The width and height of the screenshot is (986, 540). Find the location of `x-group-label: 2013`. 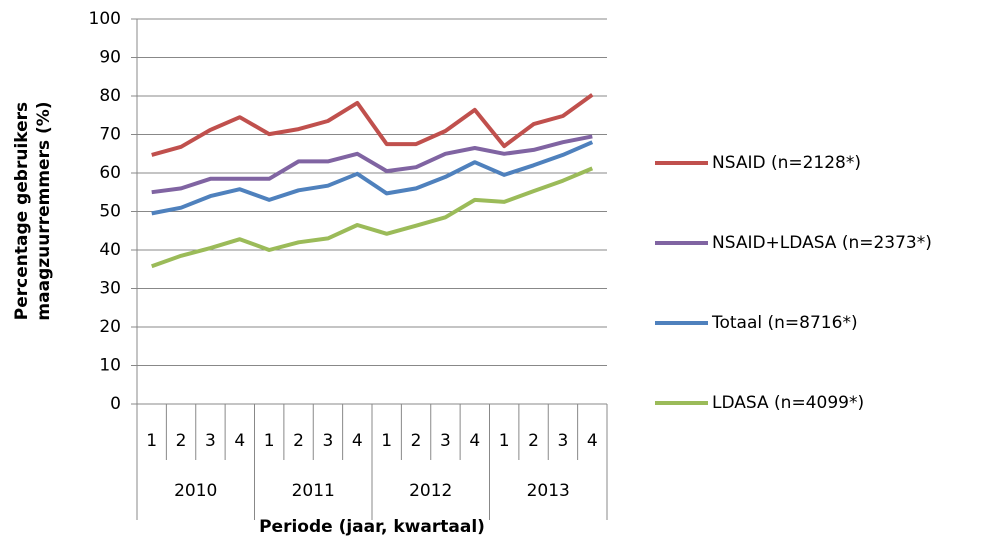

x-group-label: 2013 is located at coordinates (548, 491).